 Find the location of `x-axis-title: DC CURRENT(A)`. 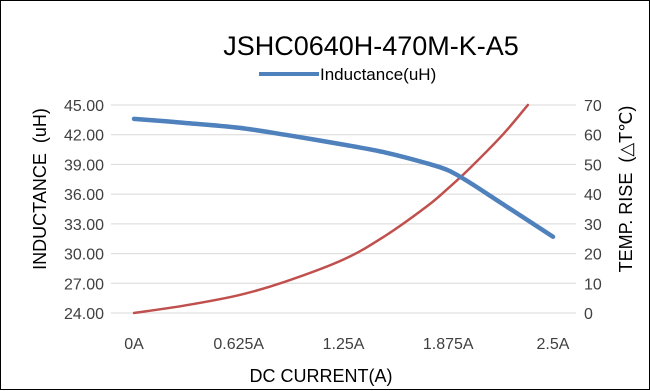

x-axis-title: DC CURRENT(A) is located at coordinates (321, 376).